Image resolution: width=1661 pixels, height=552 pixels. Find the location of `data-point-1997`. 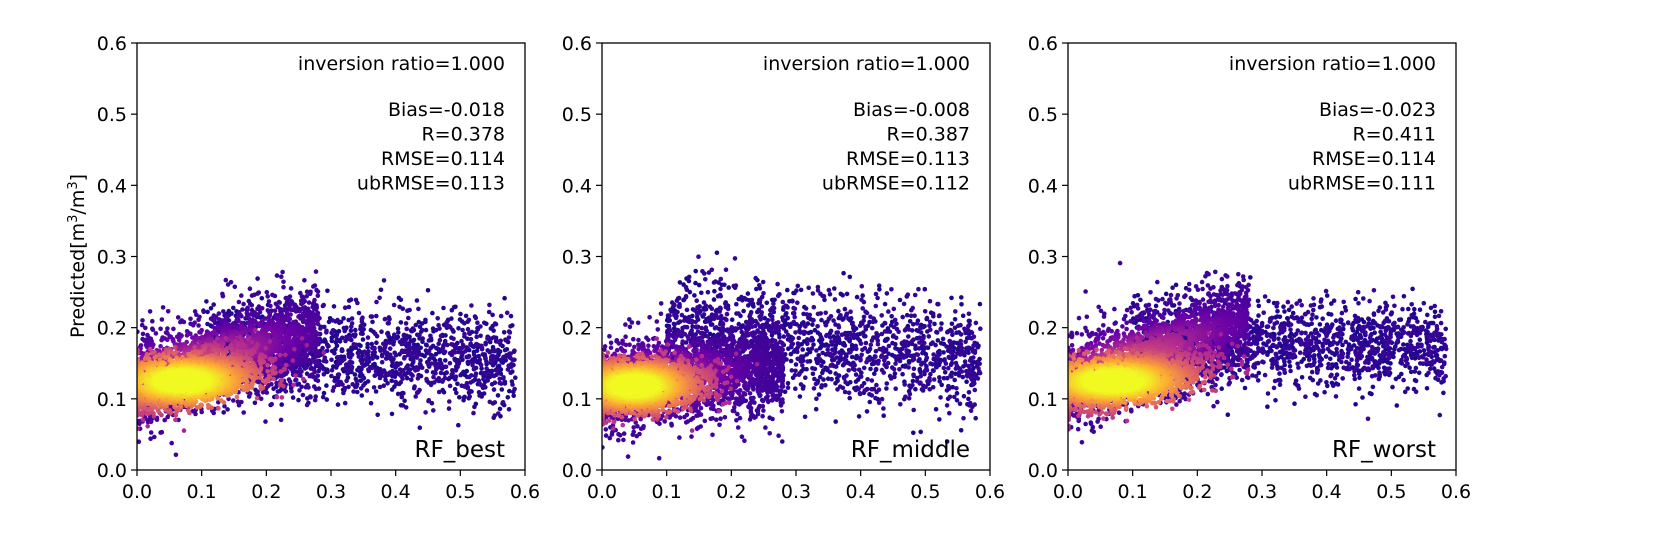

data-point-1997 is located at coordinates (265, 318).